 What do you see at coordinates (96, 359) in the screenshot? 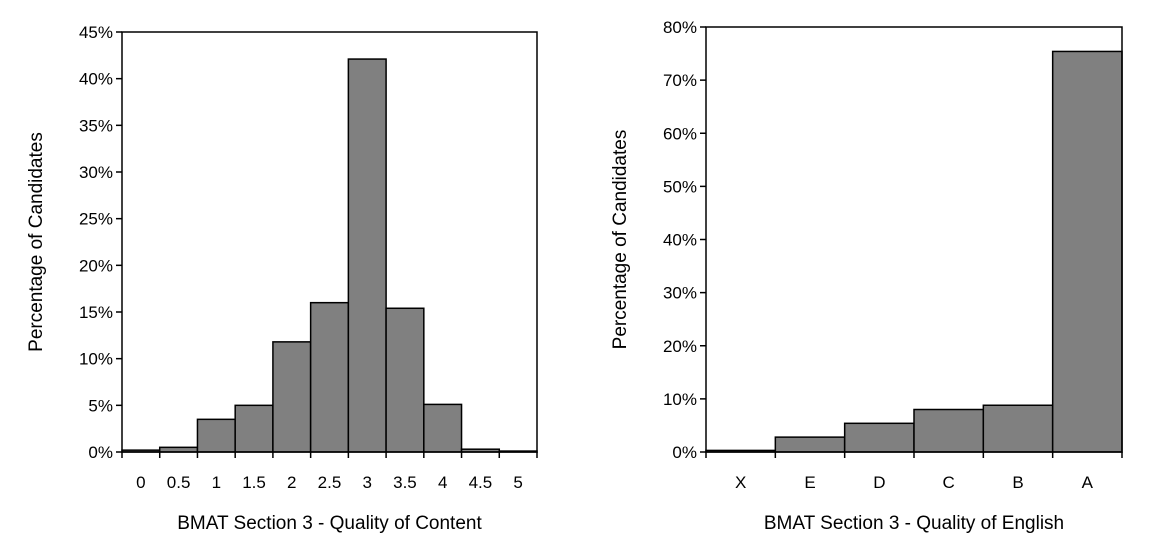
I see `content-y-tick-label: 10%` at bounding box center [96, 359].